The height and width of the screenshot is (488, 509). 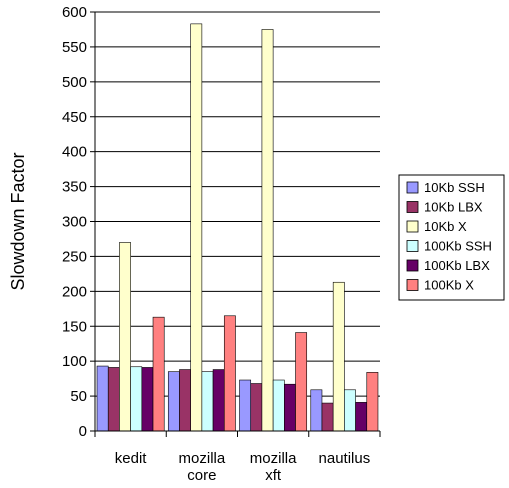 I want to click on y-axis-label: Slowdown Factor, so click(x=18, y=221).